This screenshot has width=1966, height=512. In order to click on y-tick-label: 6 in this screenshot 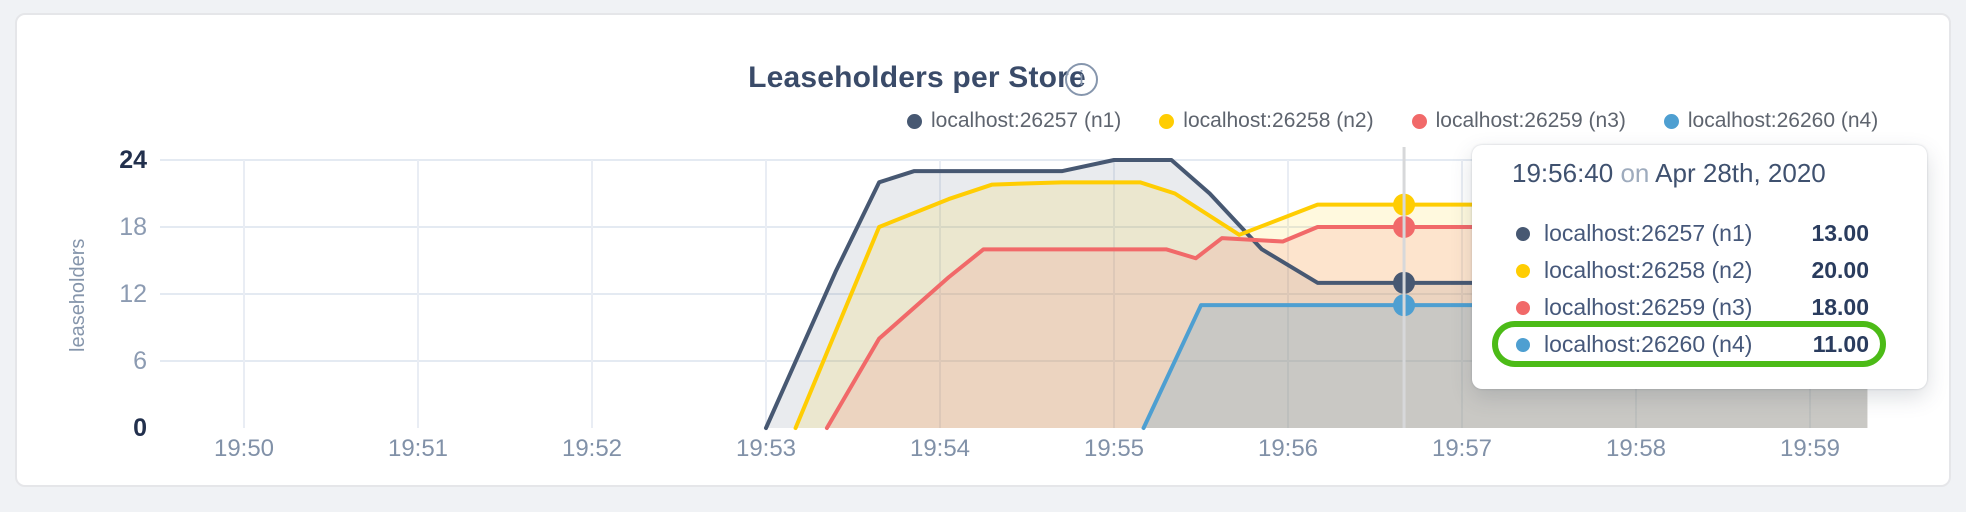, I will do `click(140, 361)`.